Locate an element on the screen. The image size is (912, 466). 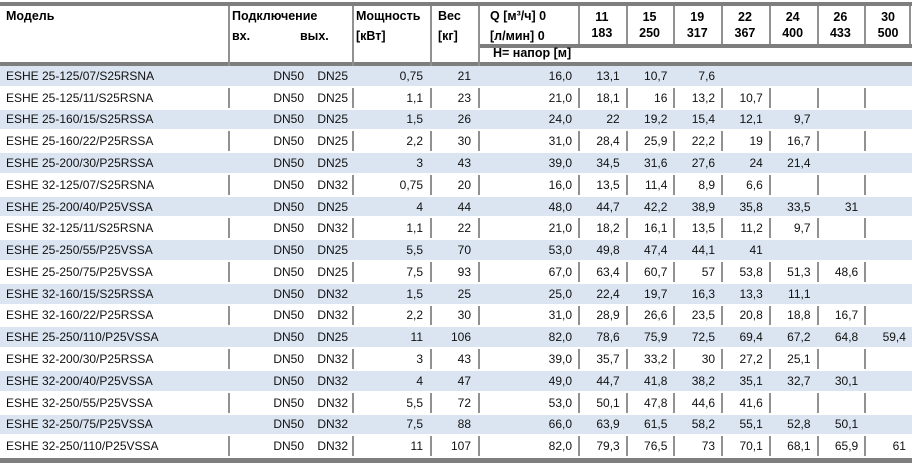
cell-model: ESHE 25-250/75/P25VSSA is located at coordinates (79, 271).